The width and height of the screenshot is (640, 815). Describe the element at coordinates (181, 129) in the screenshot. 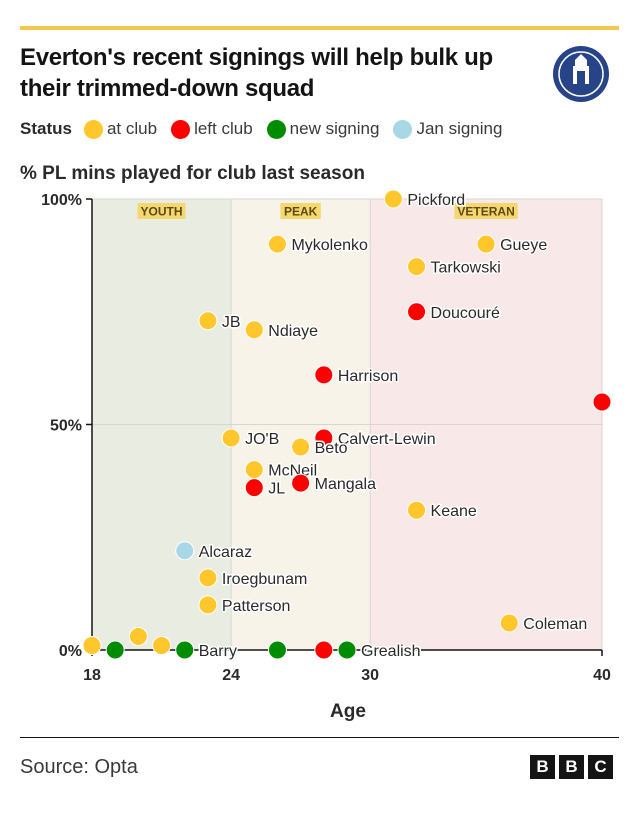

I see `legend-swatch-left-club` at that location.